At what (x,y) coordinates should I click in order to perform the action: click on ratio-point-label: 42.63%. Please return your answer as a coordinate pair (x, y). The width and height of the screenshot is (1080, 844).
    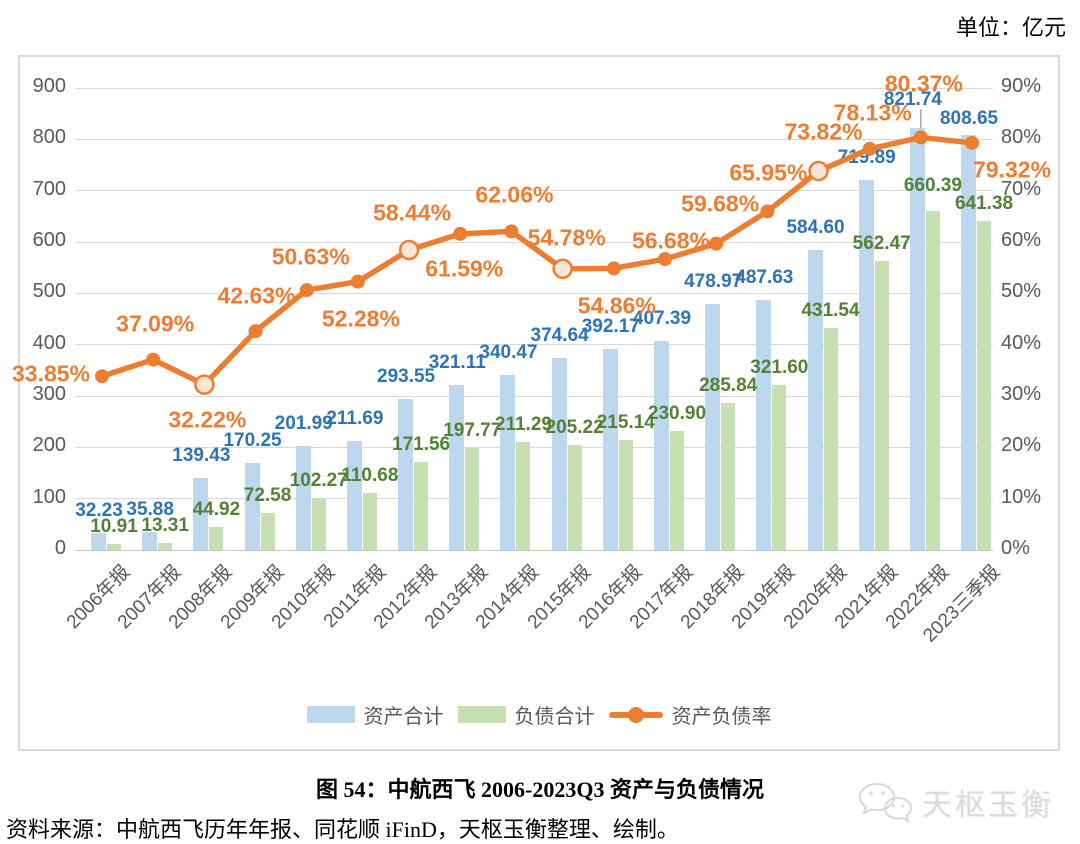
    Looking at the image, I should click on (256, 295).